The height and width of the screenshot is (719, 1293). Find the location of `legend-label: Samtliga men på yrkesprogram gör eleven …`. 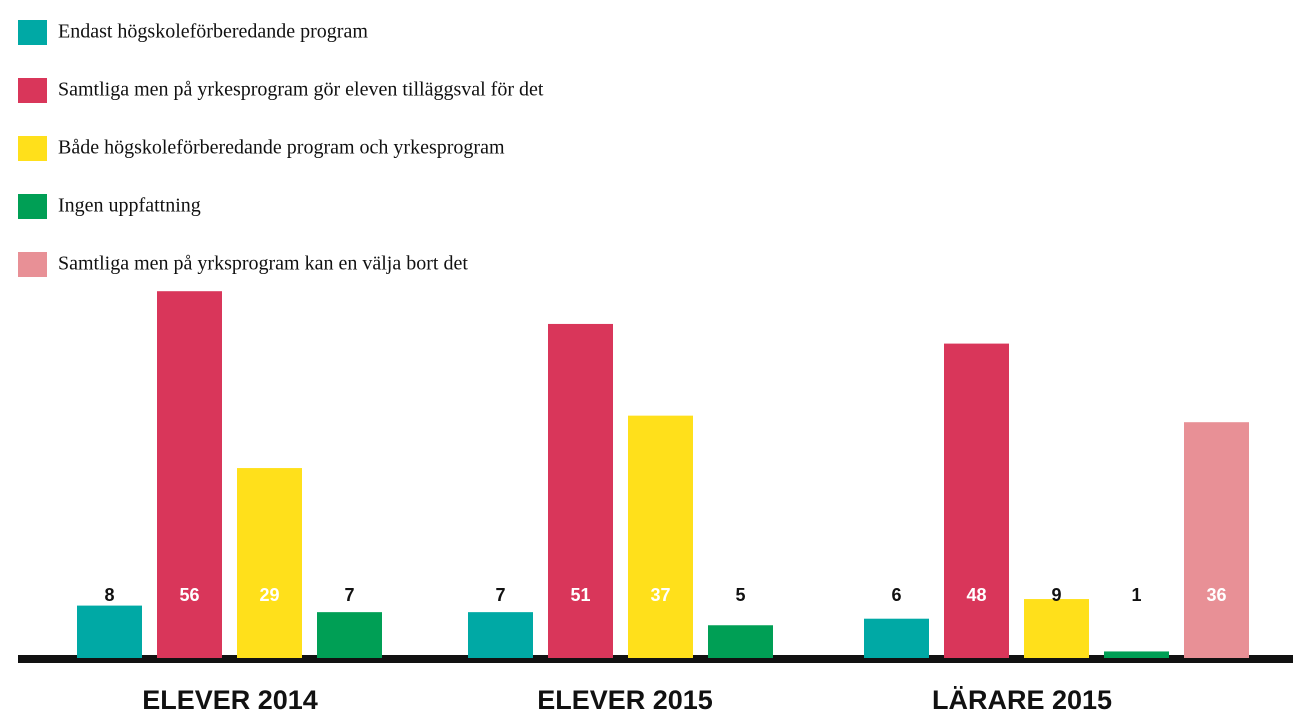

legend-label: Samtliga men på yrkesprogram gör eleven … is located at coordinates (301, 90).